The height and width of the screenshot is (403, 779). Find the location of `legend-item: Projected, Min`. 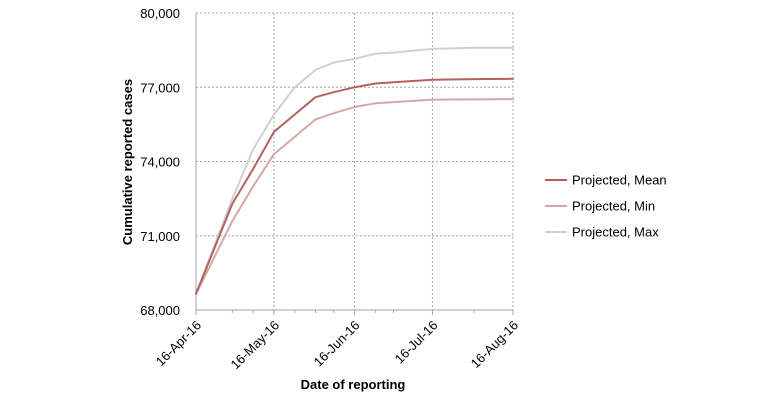

legend-item: Projected, Min is located at coordinates (600, 206).